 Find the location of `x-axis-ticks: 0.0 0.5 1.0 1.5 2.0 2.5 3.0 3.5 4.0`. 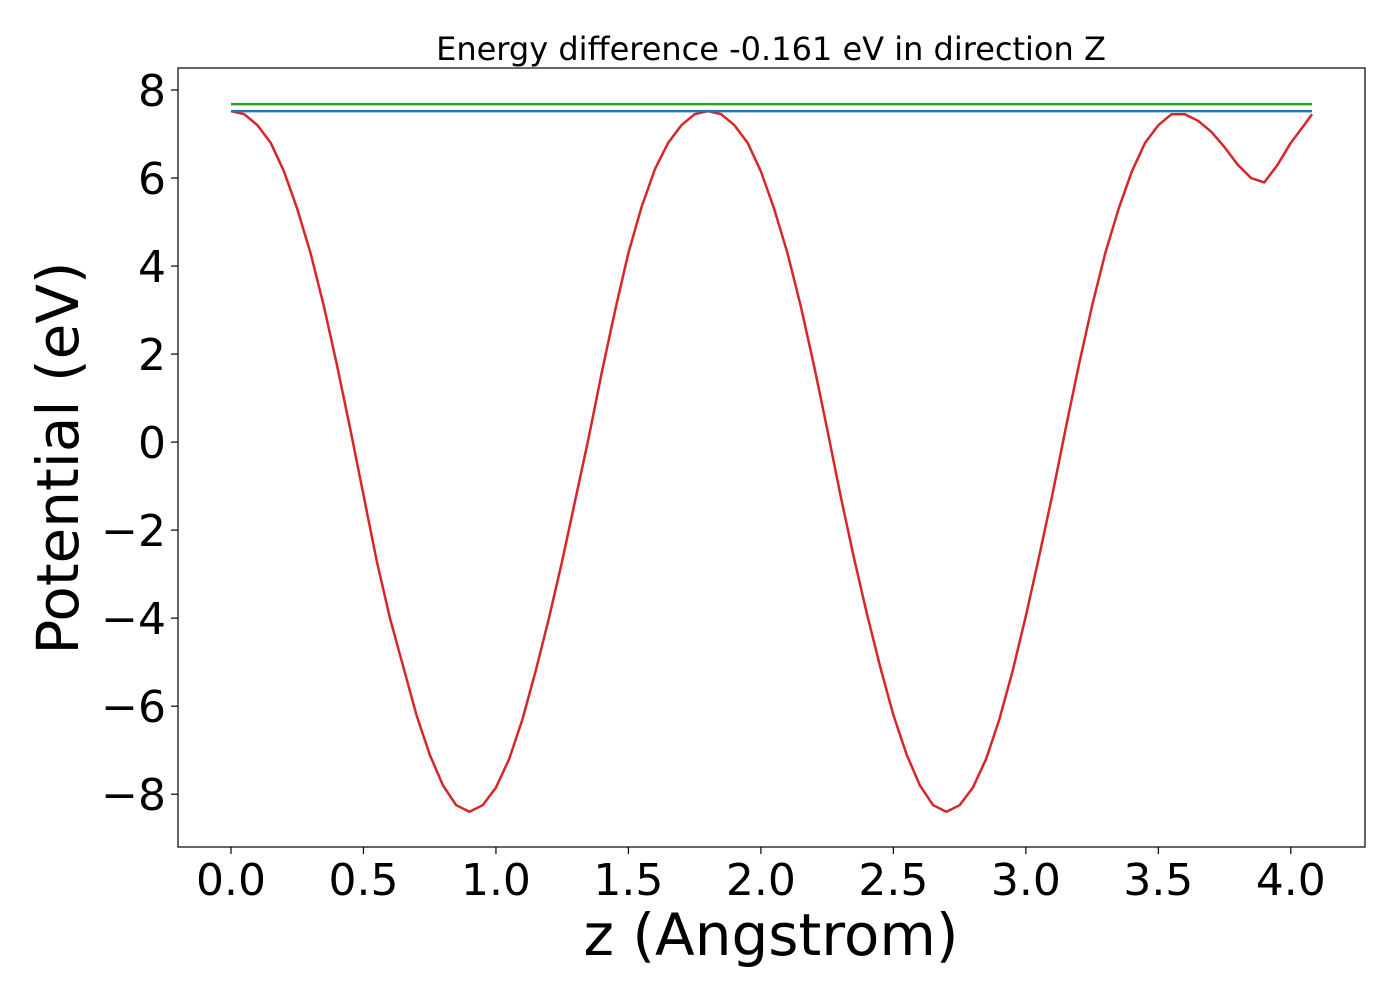

x-axis-ticks: 0.0 0.5 1.0 1.5 2.0 2.5 3.0 3.5 4.0 is located at coordinates (761, 876).